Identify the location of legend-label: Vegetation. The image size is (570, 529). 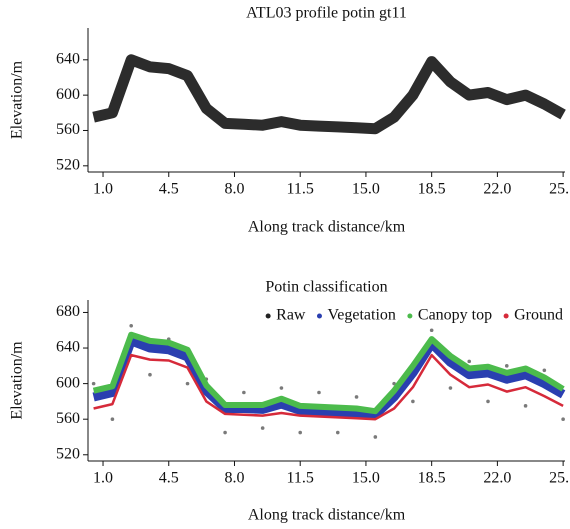
(361, 315).